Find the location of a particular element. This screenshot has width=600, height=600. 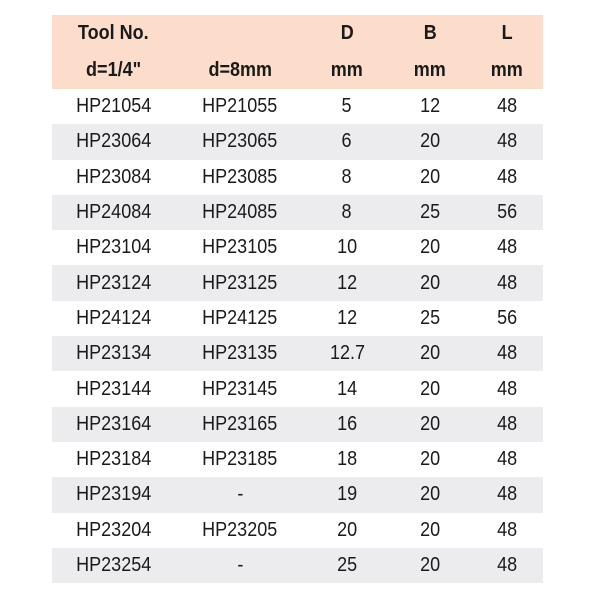

cell-value: HP23064 is located at coordinates (113, 141).